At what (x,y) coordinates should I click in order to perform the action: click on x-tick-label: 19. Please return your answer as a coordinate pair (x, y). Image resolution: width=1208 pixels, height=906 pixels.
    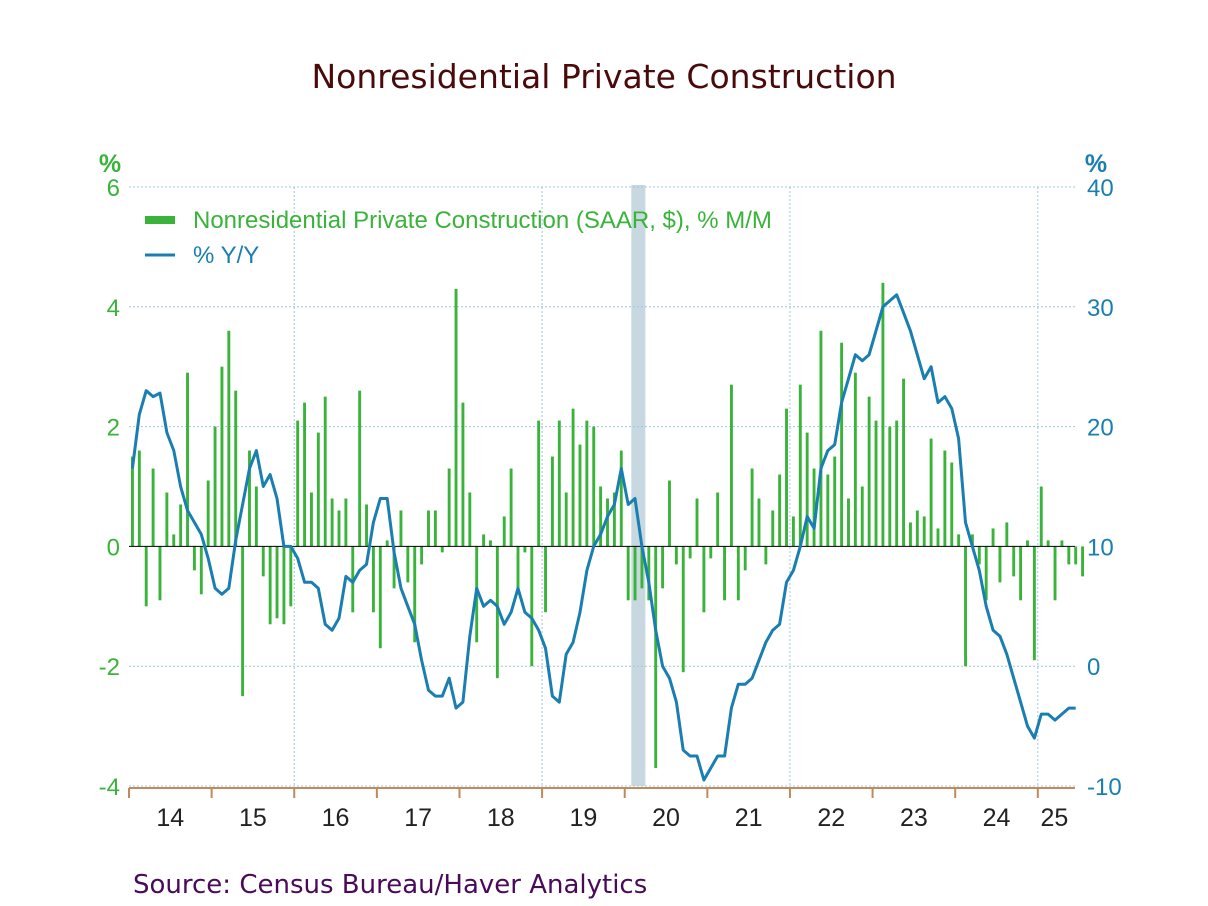
    Looking at the image, I should click on (584, 818).